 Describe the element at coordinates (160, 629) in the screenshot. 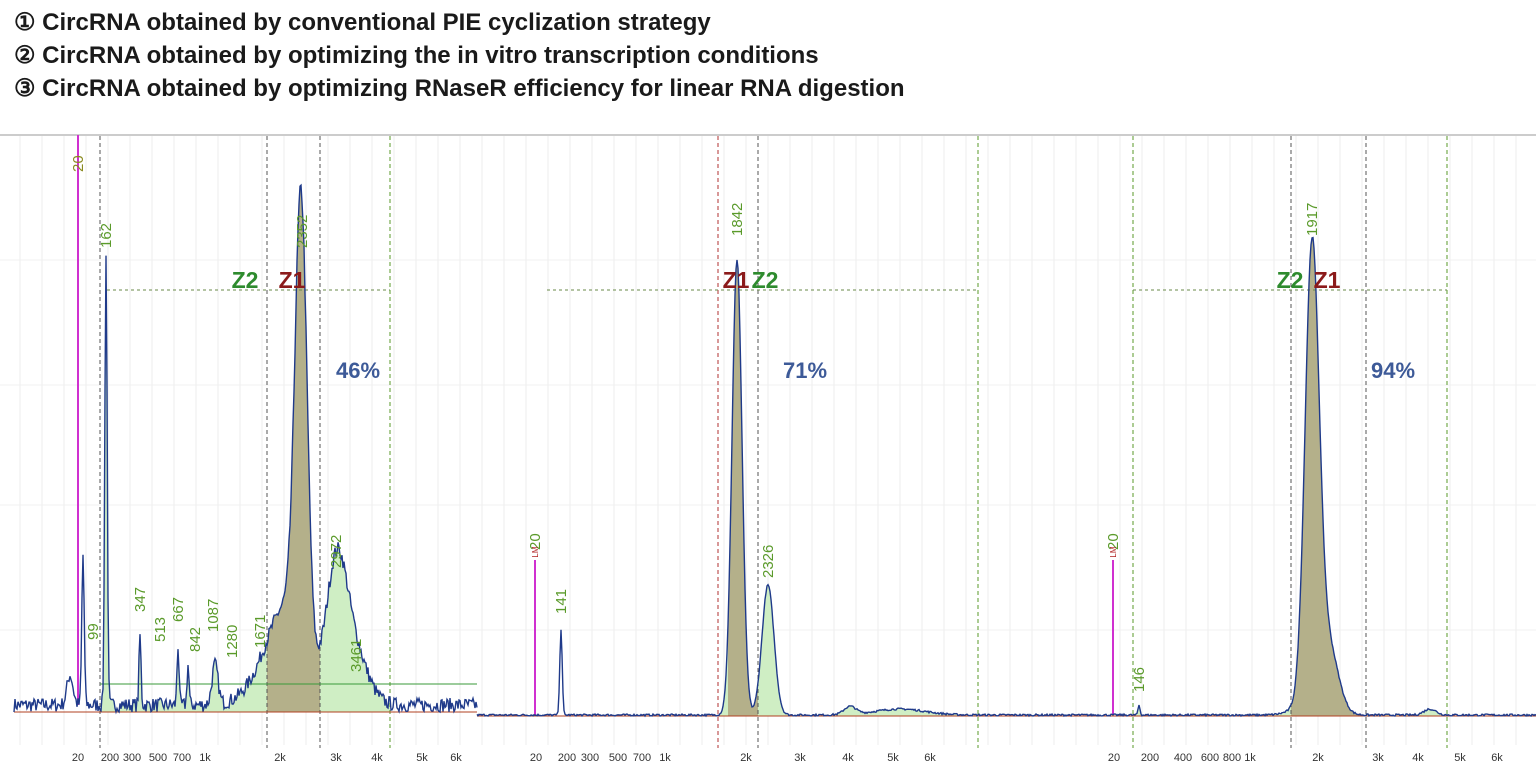

I see `peak-label: 513` at that location.